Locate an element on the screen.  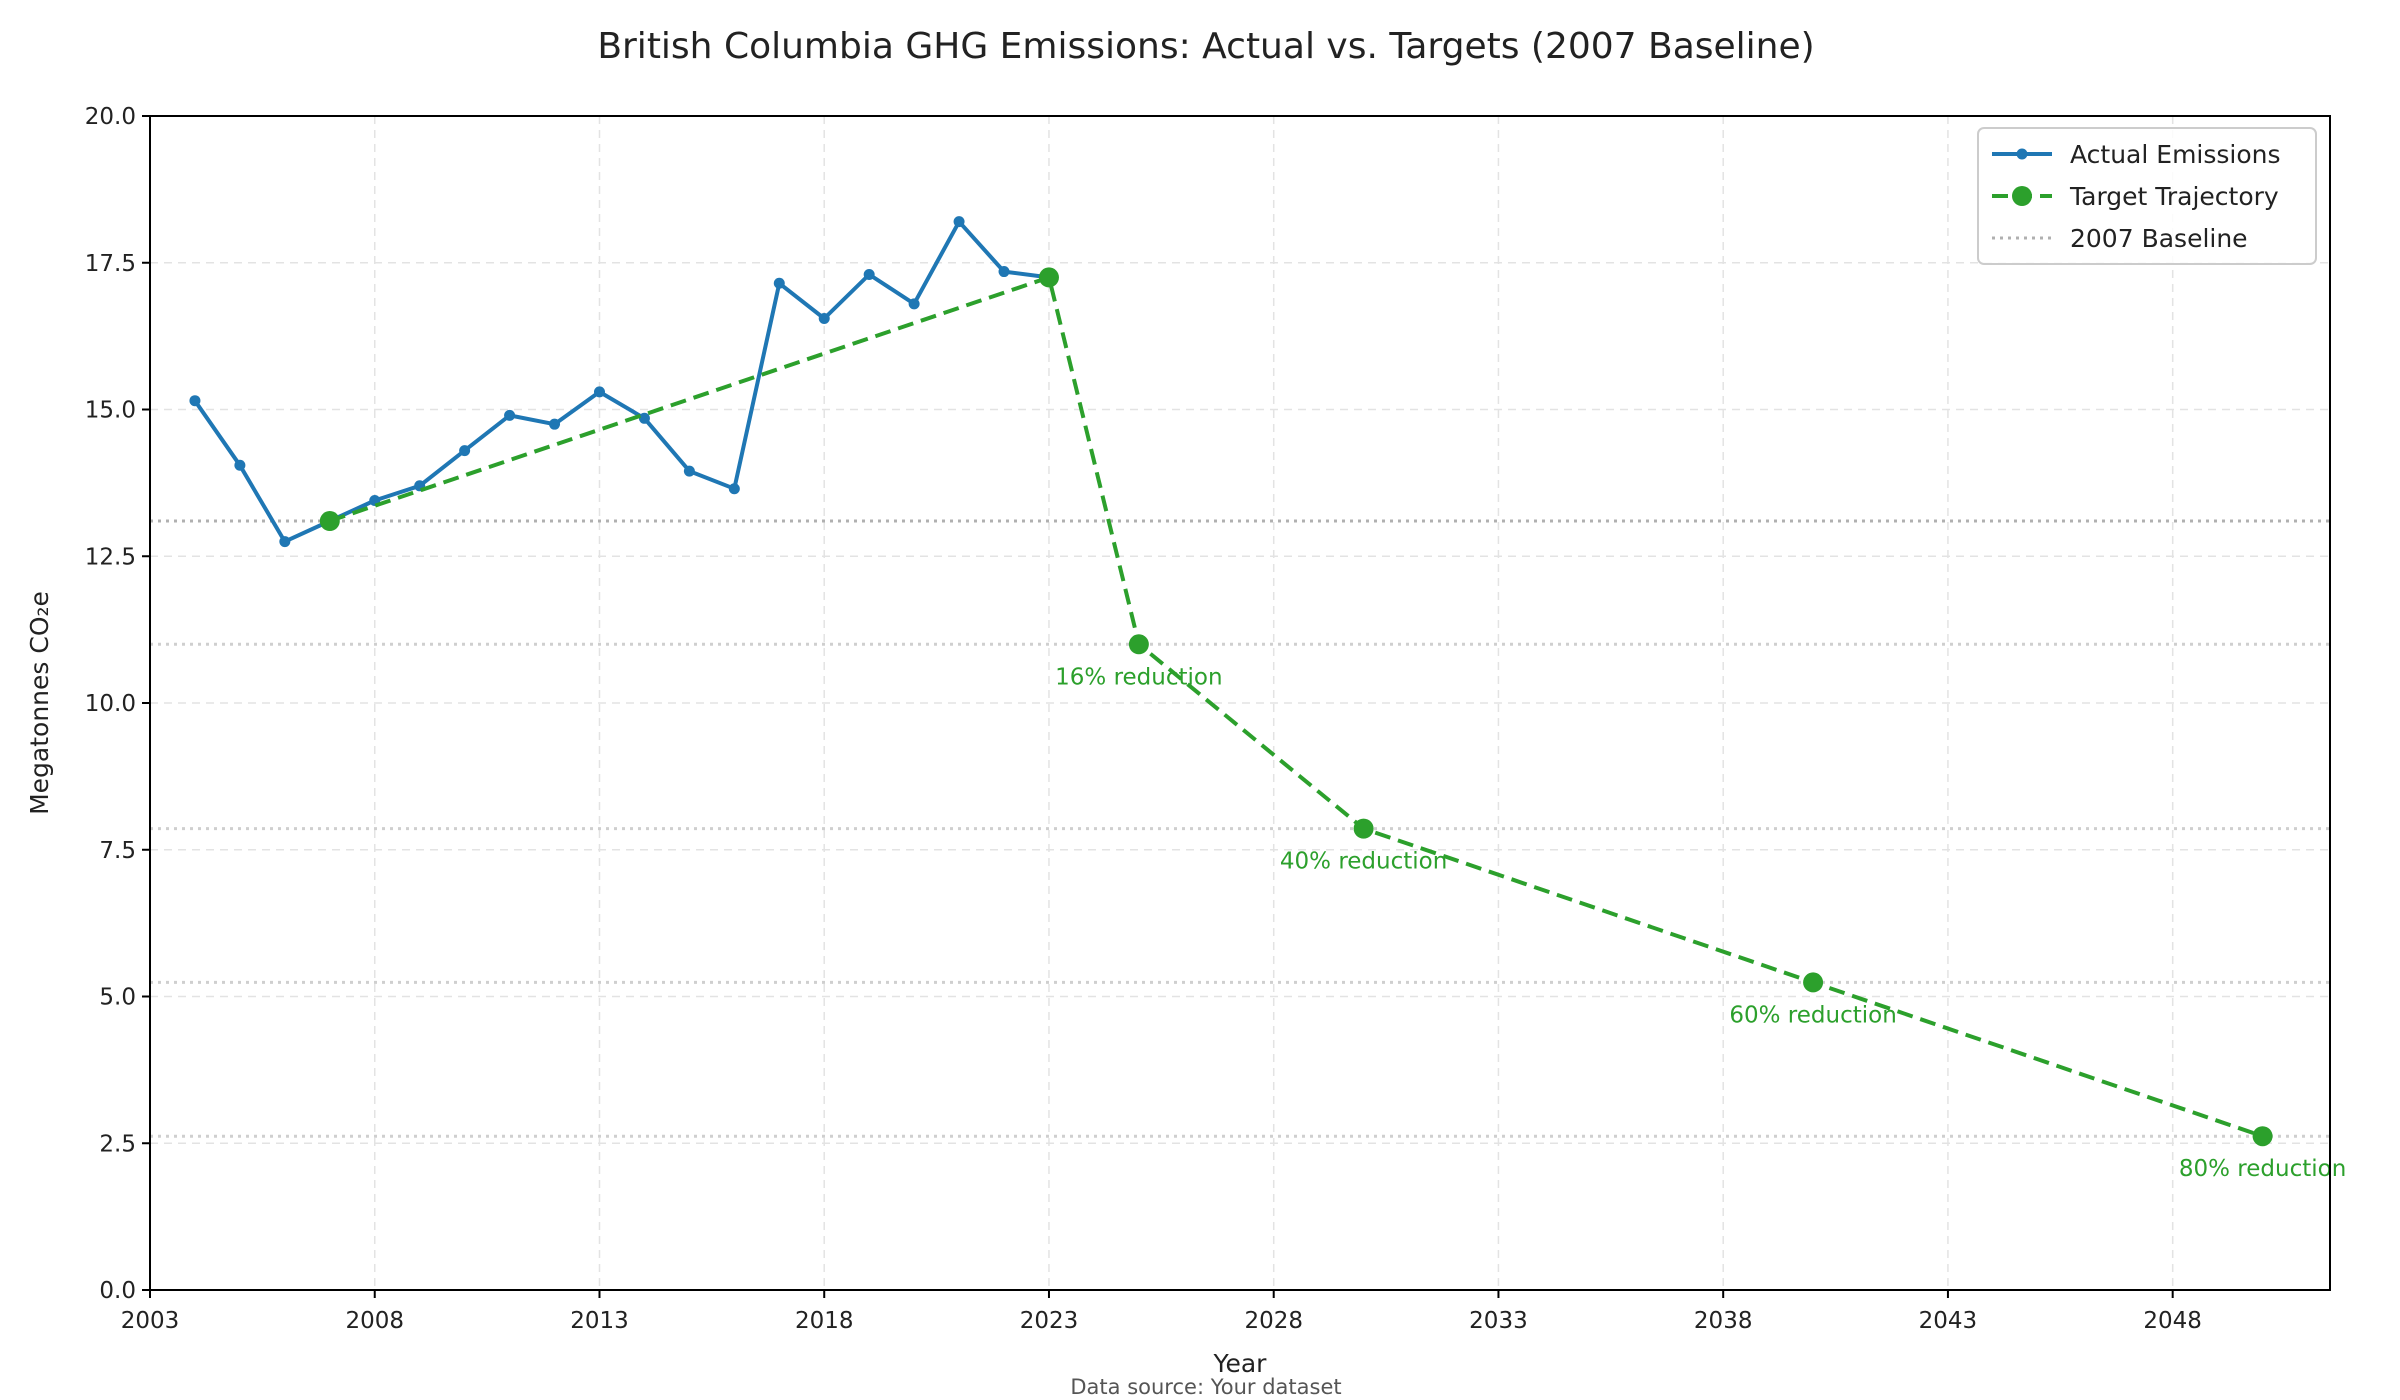
legend-box is located at coordinates (2147, 196).